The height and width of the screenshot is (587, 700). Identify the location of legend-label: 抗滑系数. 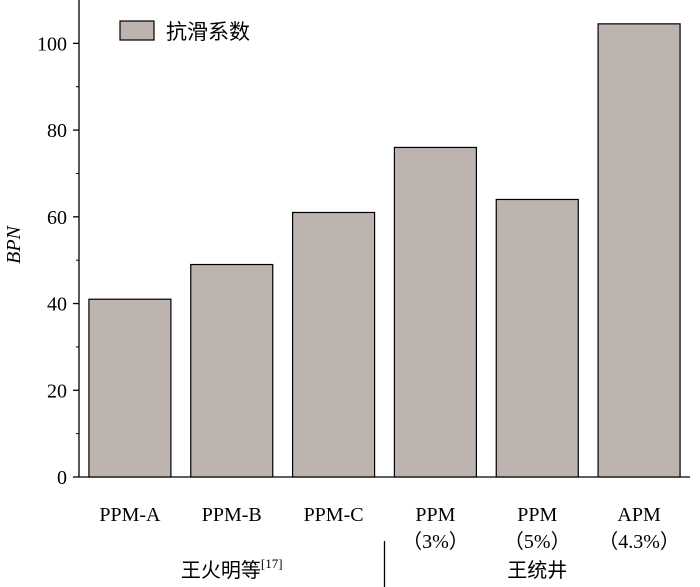
(208, 32).